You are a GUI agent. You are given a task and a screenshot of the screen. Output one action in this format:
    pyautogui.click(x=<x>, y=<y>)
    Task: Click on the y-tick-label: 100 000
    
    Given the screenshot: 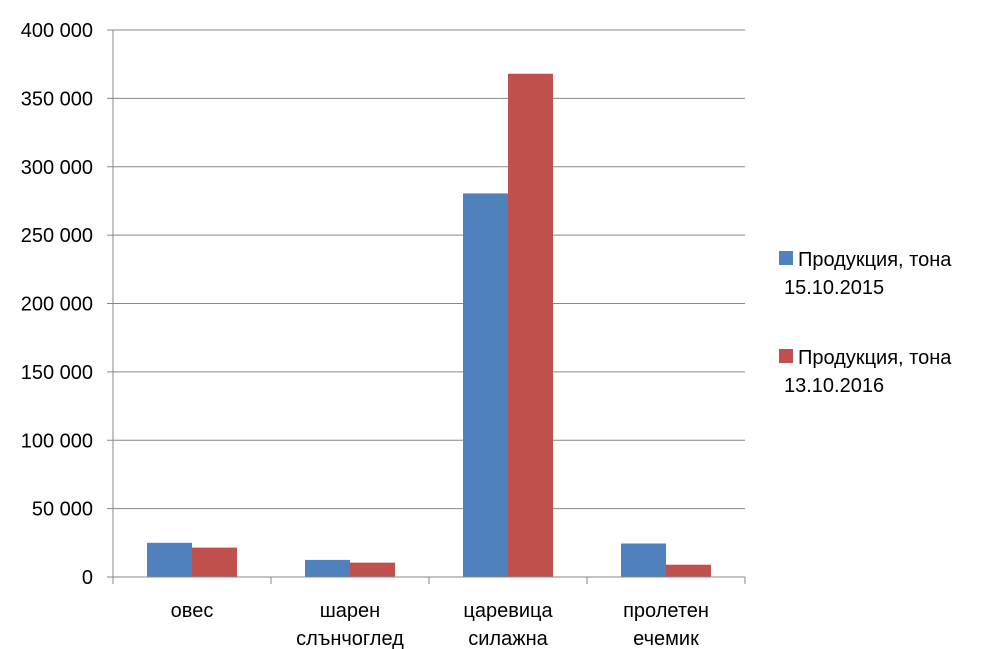 What is the action you would take?
    pyautogui.click(x=57, y=441)
    